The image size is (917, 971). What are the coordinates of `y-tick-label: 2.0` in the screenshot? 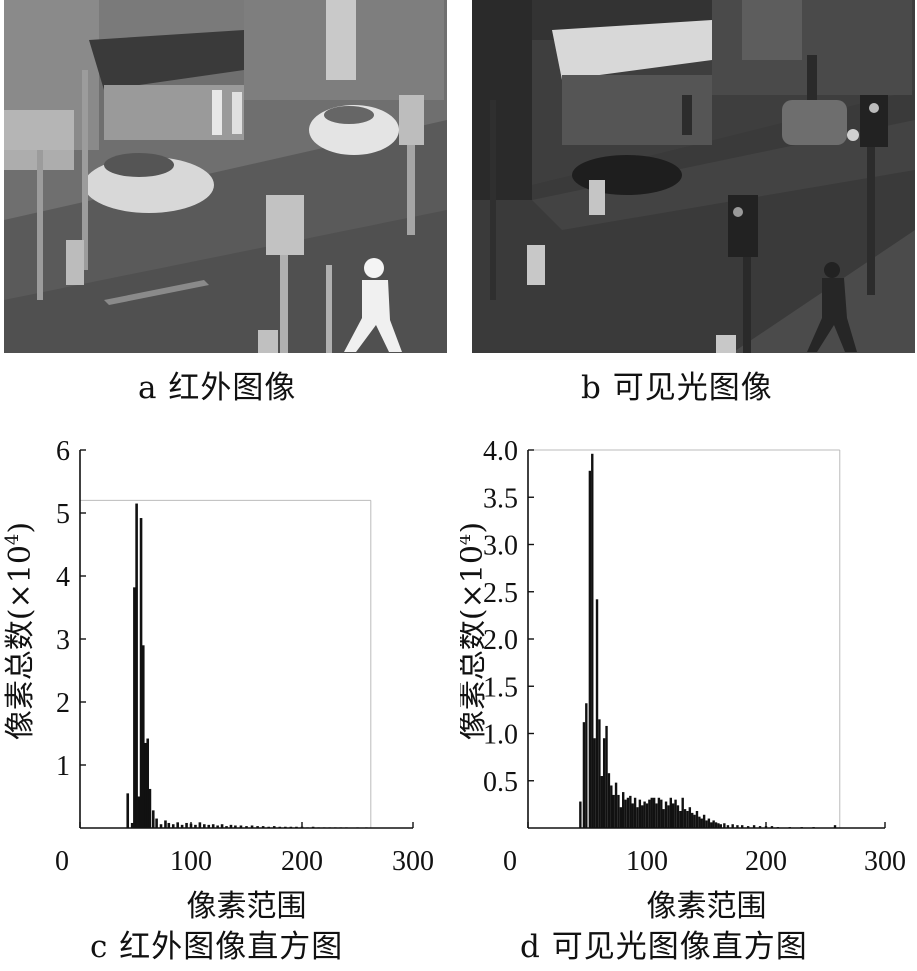 It's located at (500, 640).